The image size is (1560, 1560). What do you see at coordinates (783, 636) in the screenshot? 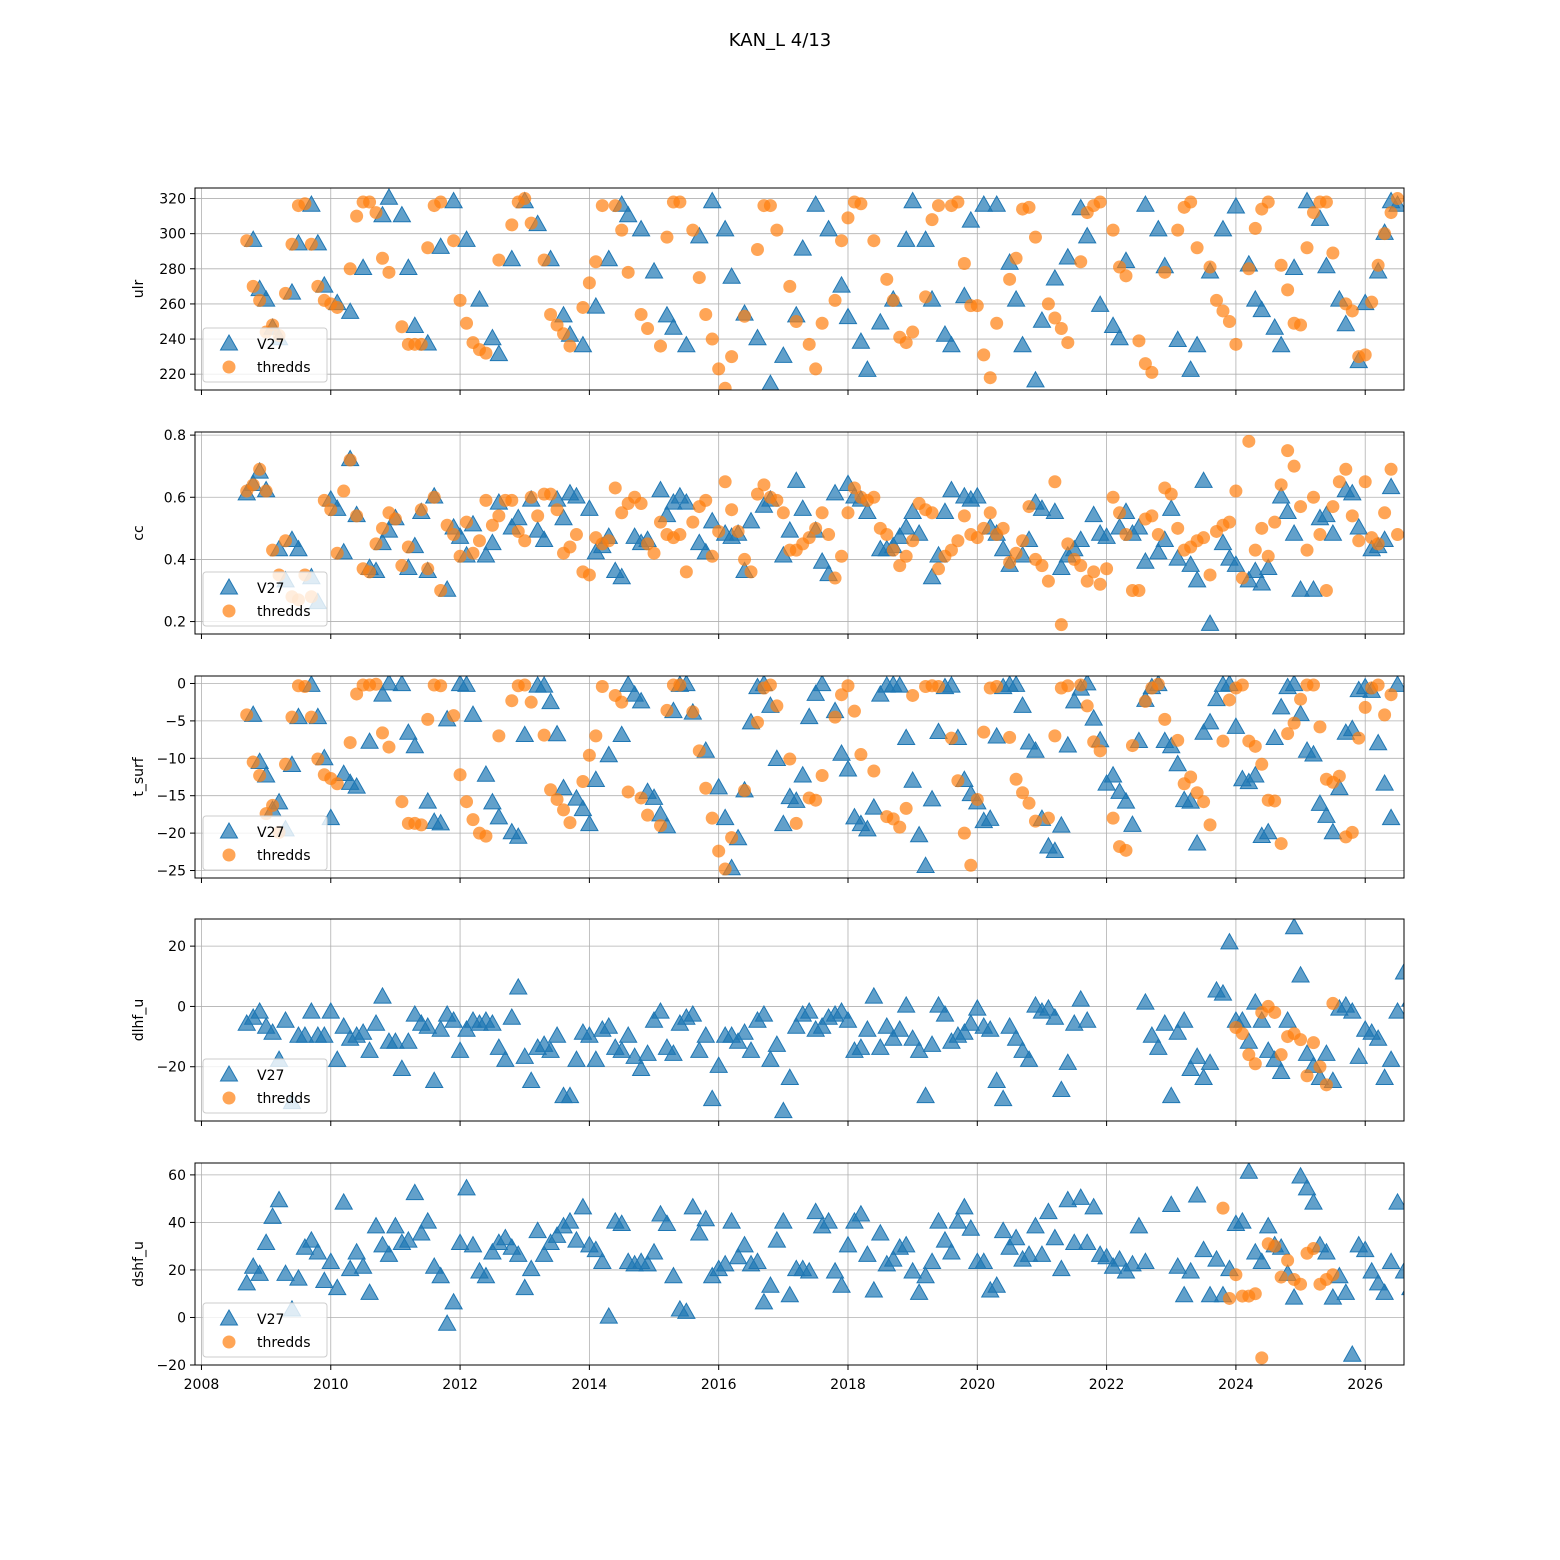
I see `x-ticks` at bounding box center [783, 636].